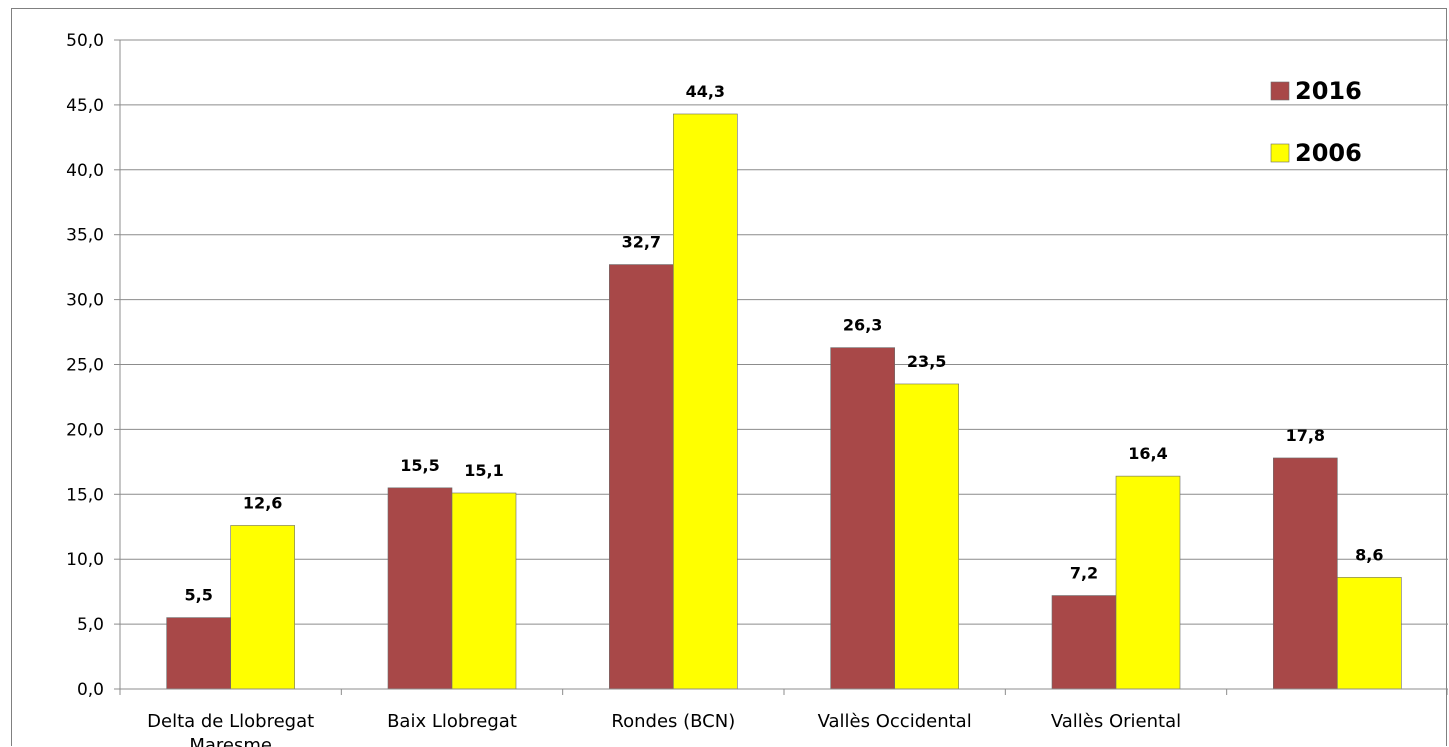  Describe the element at coordinates (1147, 453) in the screenshot. I see `data-label: 16,4` at that location.